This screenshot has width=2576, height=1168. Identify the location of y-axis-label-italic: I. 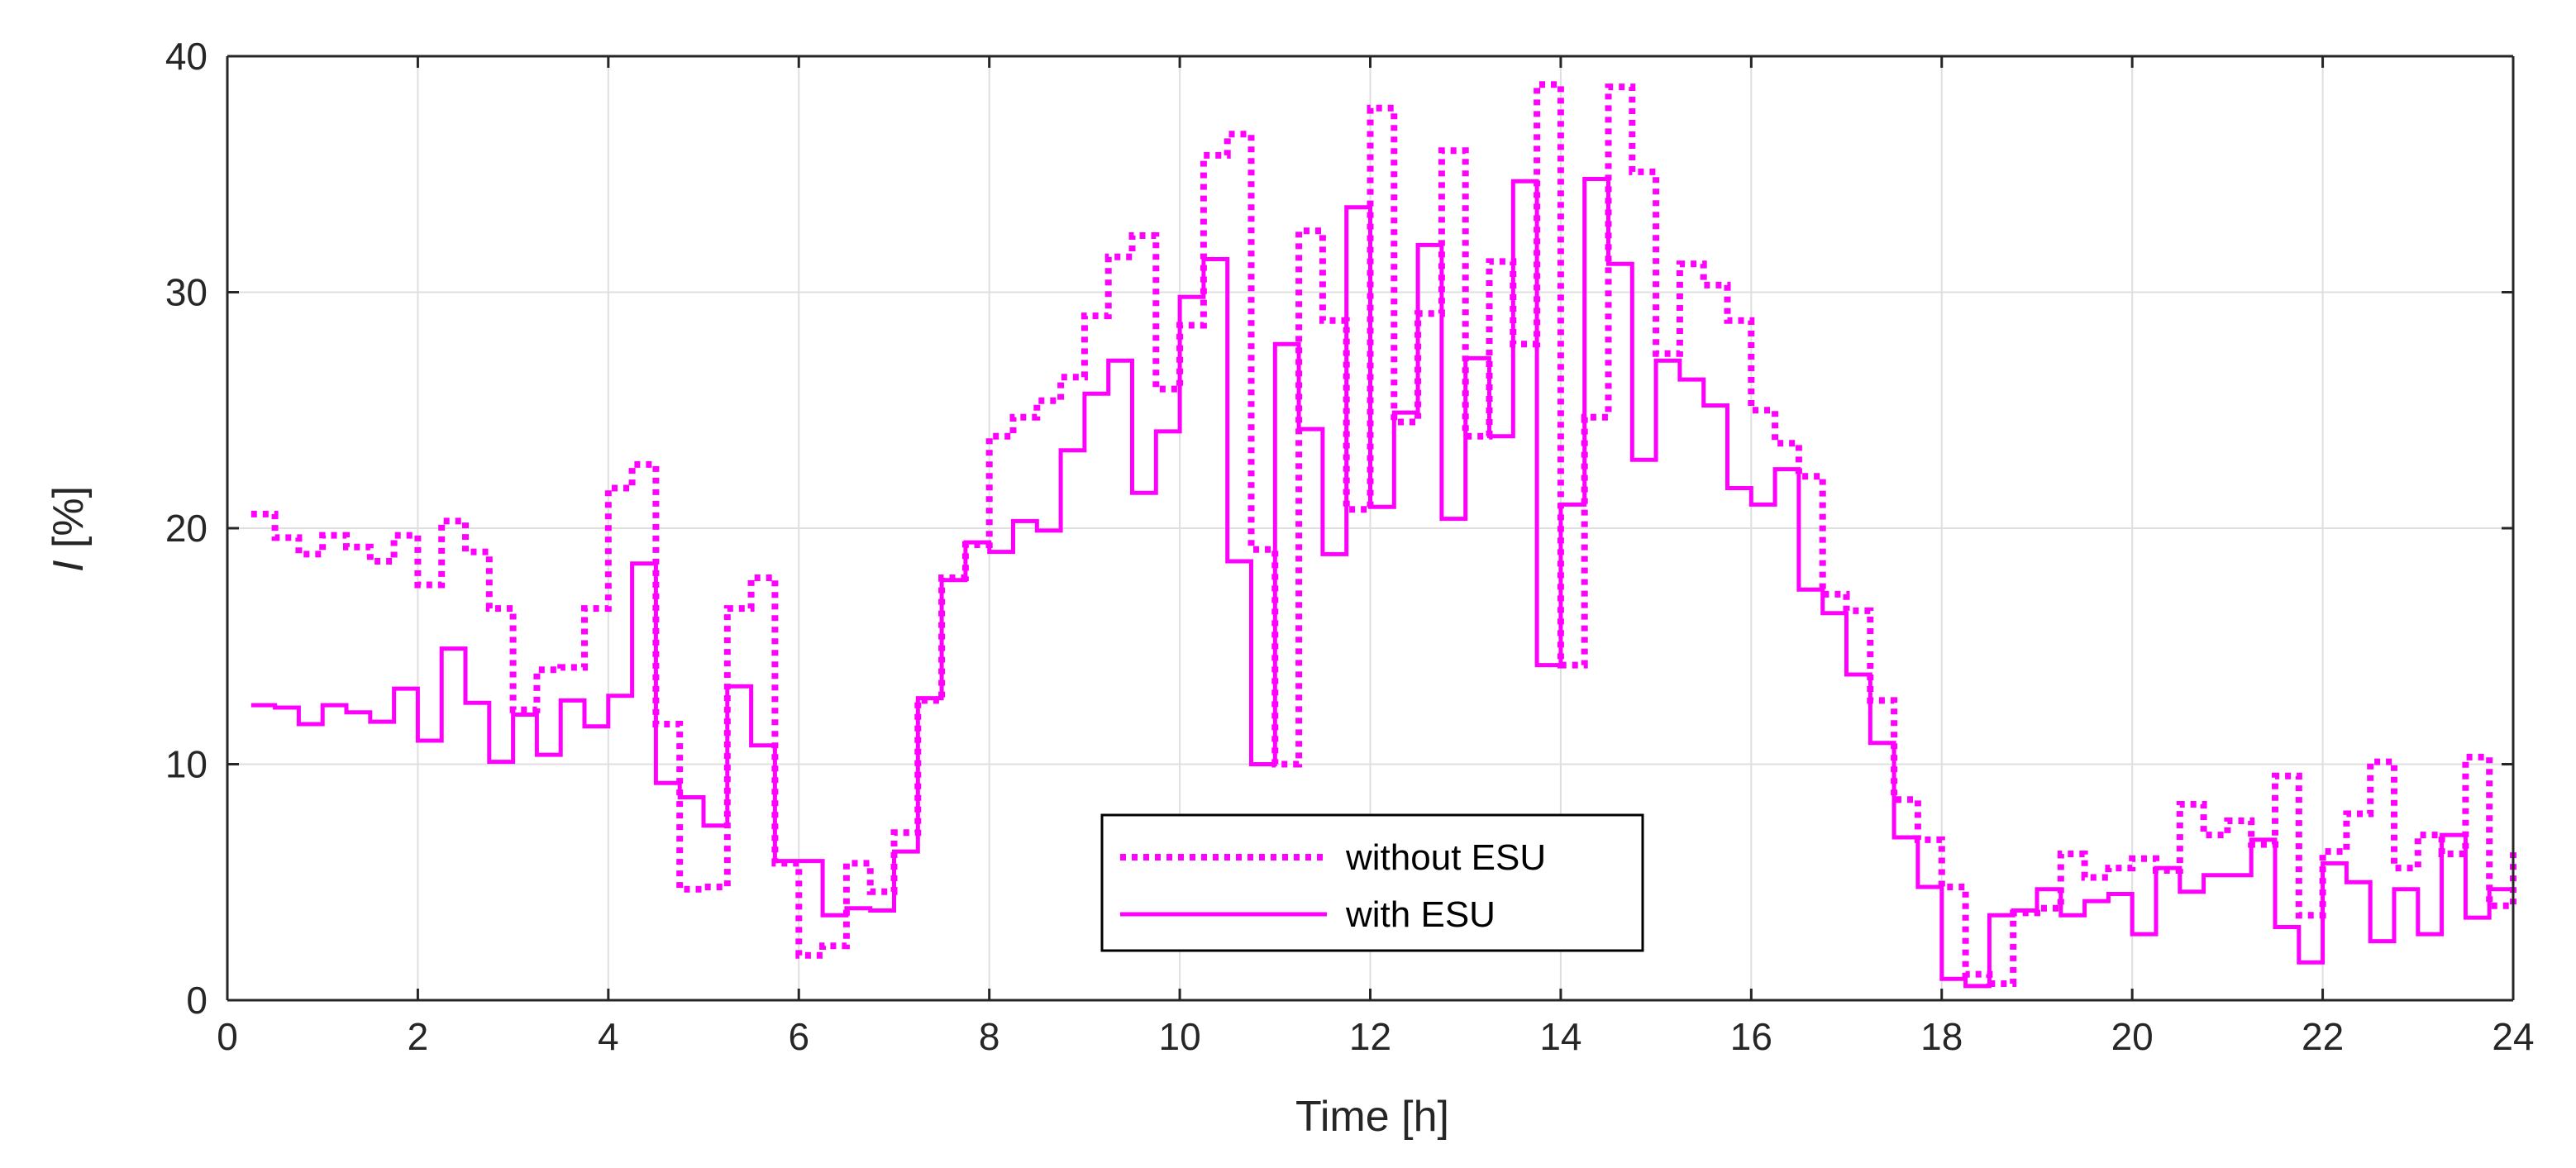
(69, 566).